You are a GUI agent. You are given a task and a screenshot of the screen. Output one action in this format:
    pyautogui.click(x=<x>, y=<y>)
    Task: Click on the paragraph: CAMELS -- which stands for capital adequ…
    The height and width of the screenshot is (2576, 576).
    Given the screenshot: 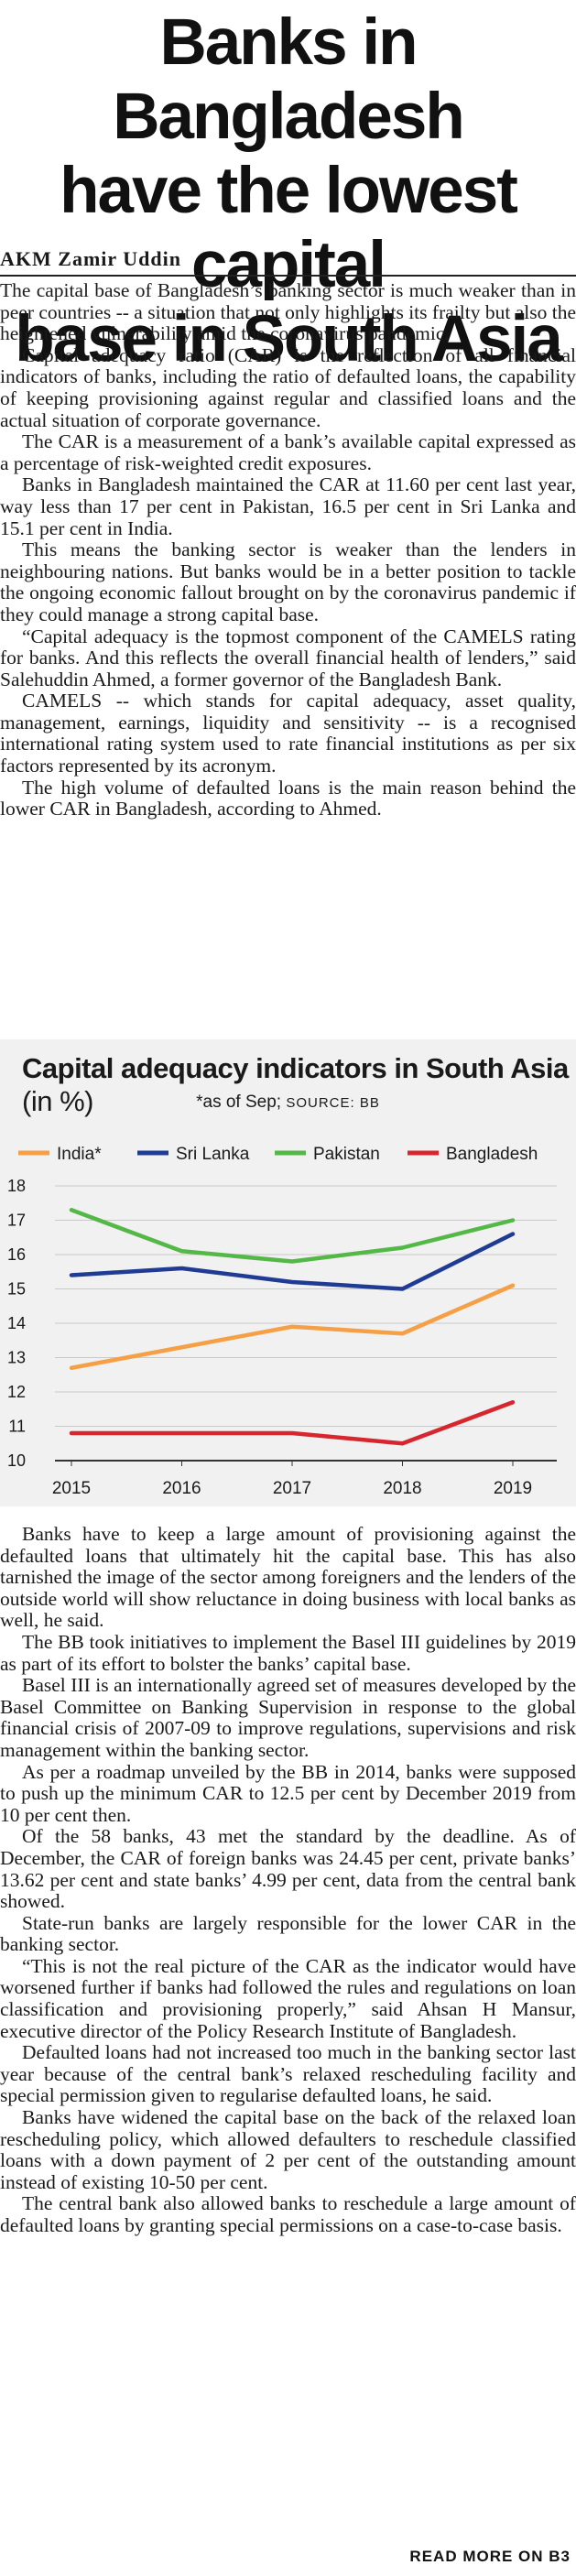 What is the action you would take?
    pyautogui.click(x=288, y=733)
    